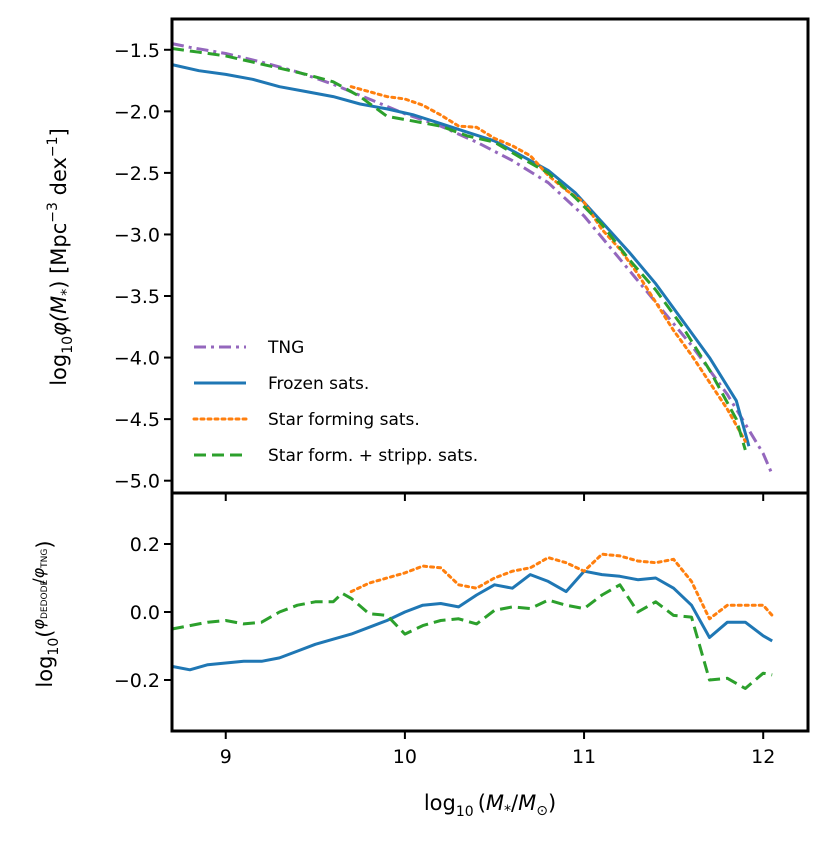  What do you see at coordinates (344, 420) in the screenshot?
I see `legend-label-star-forming-sats: Star forming sats.` at bounding box center [344, 420].